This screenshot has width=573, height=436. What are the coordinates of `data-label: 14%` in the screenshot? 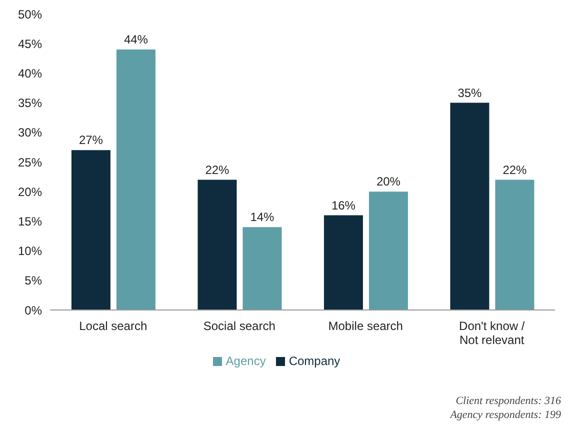 It's located at (262, 217).